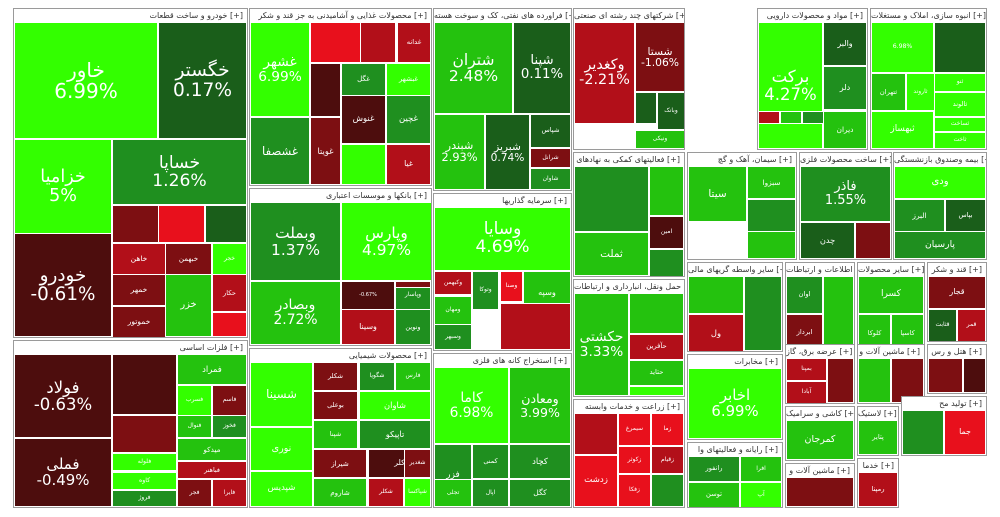 The height and width of the screenshot is (517, 1000). Describe the element at coordinates (229, 293) in the screenshot. I see `stock-cell: حکار` at that location.